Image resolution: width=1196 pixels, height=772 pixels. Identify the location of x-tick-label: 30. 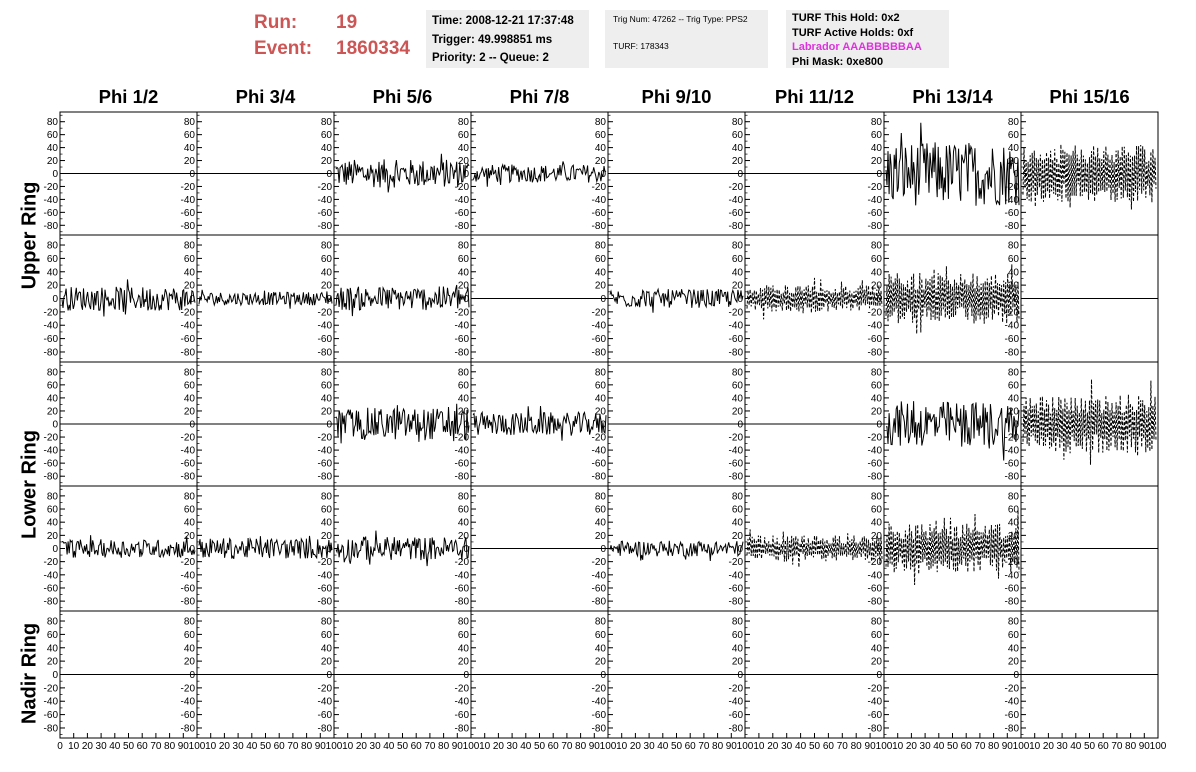
(102, 746).